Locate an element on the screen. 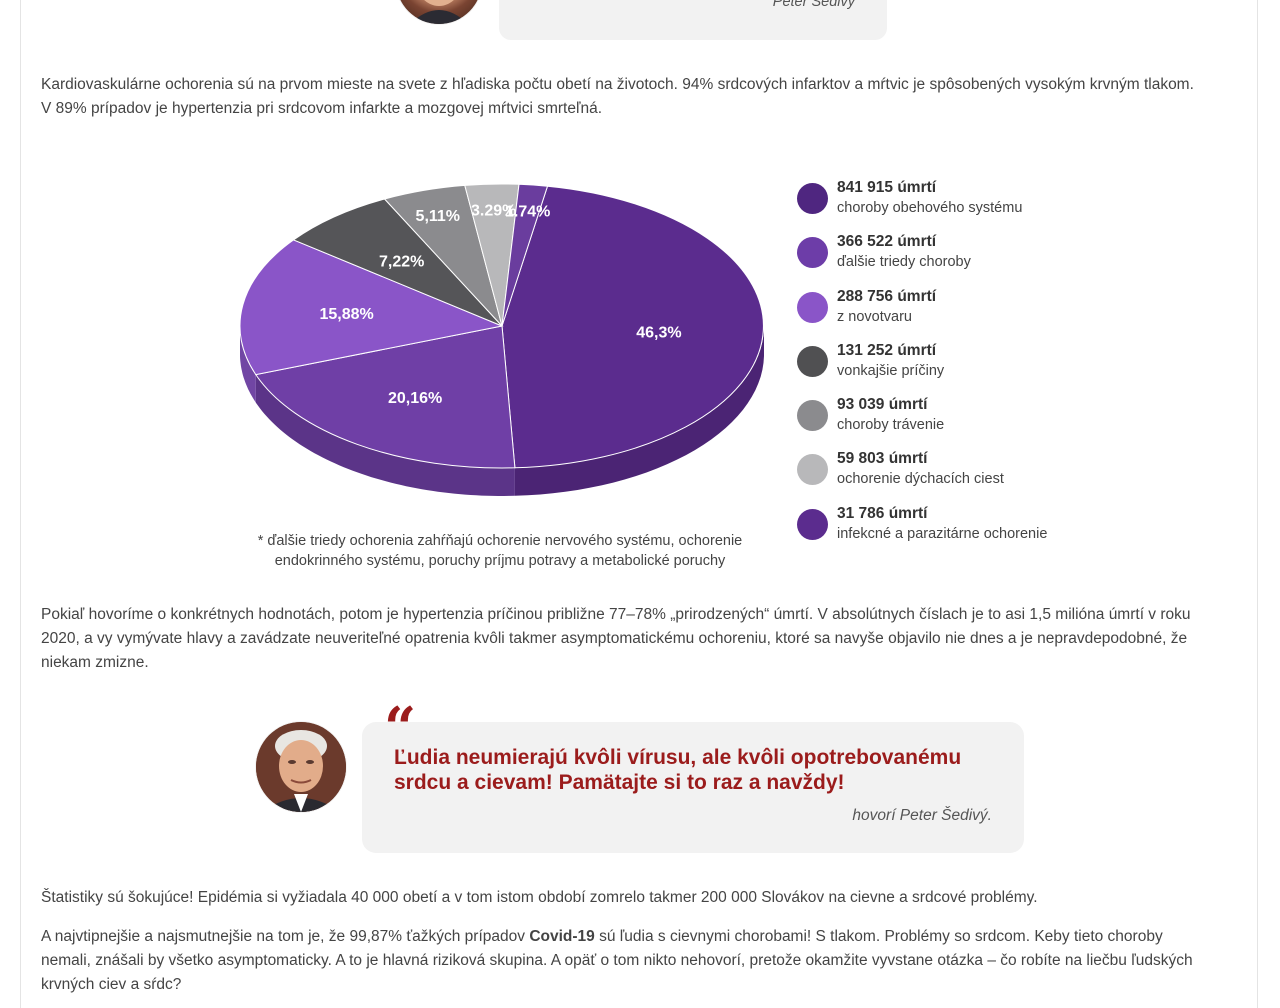  quote-box is located at coordinates (693, 787).